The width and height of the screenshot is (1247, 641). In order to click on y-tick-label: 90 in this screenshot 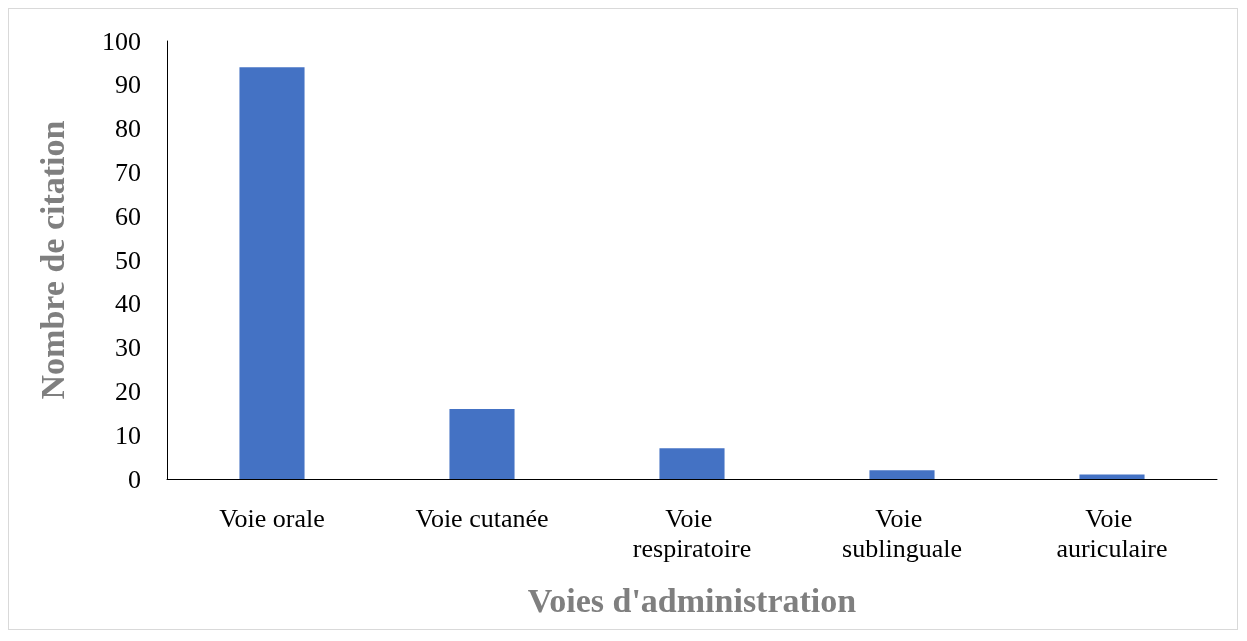, I will do `click(128, 85)`.